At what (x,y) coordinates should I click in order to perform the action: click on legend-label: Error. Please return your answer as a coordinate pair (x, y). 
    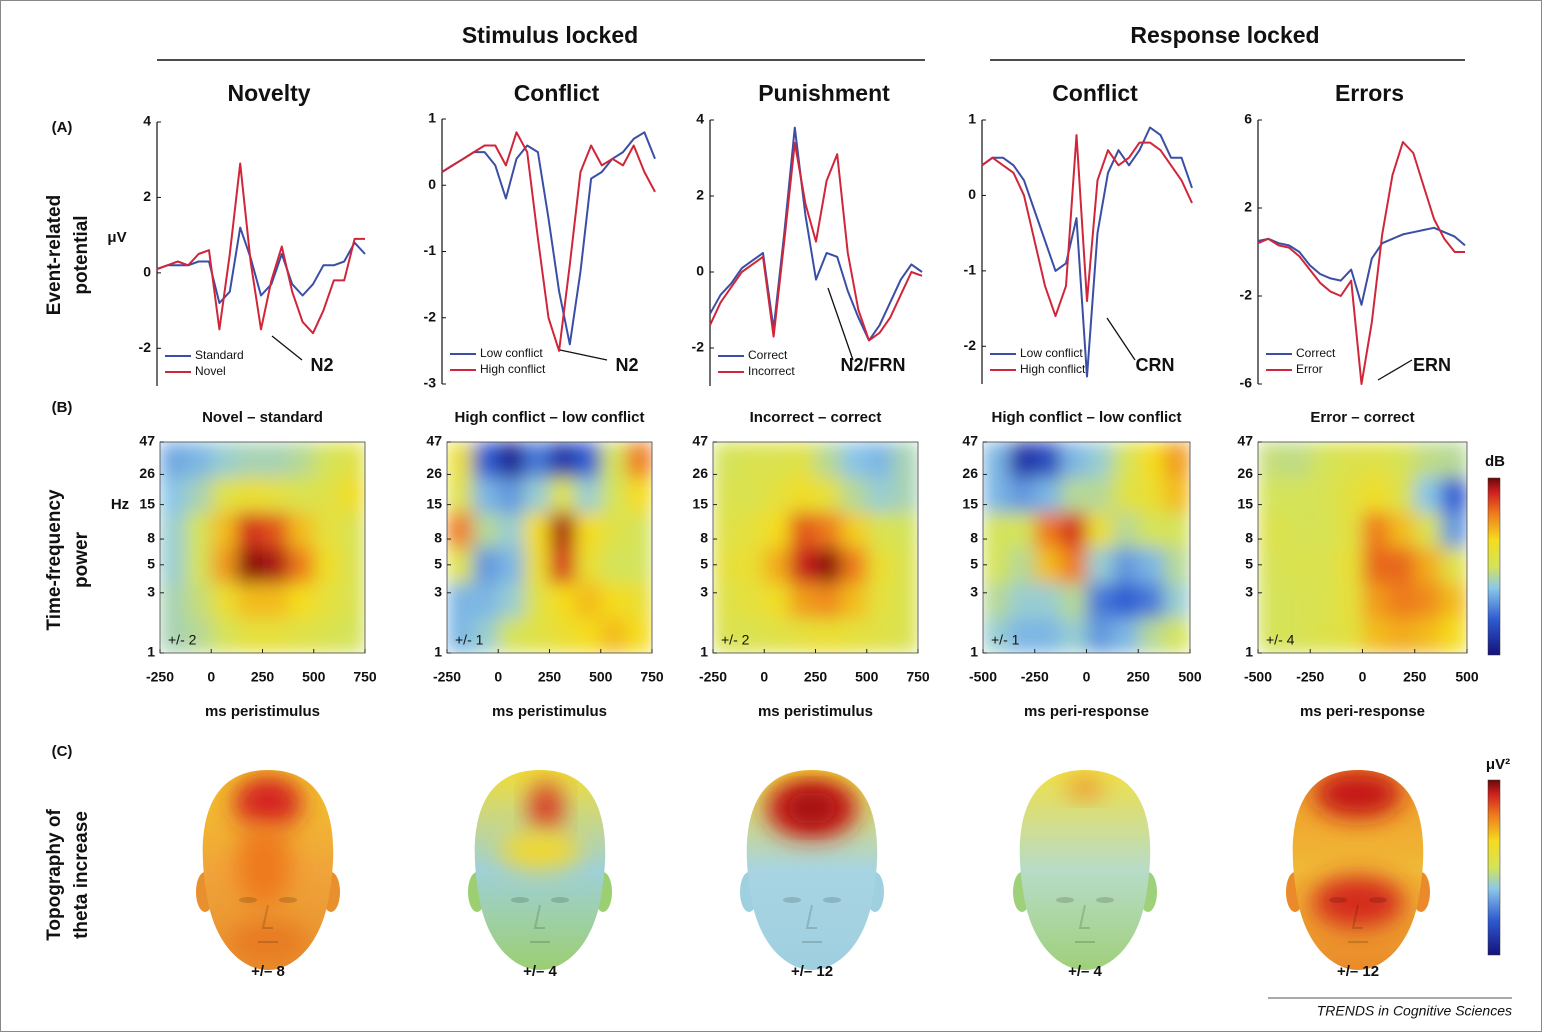
    Looking at the image, I should click on (1309, 369).